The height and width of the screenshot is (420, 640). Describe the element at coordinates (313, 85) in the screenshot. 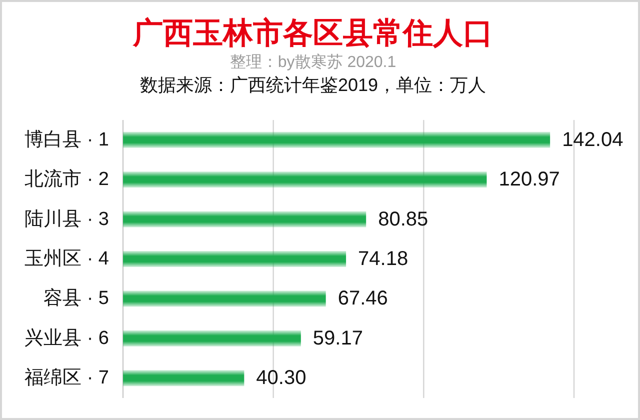

I see `source-note: 数据来源：广西统计年鉴2019，单位：万人` at that location.